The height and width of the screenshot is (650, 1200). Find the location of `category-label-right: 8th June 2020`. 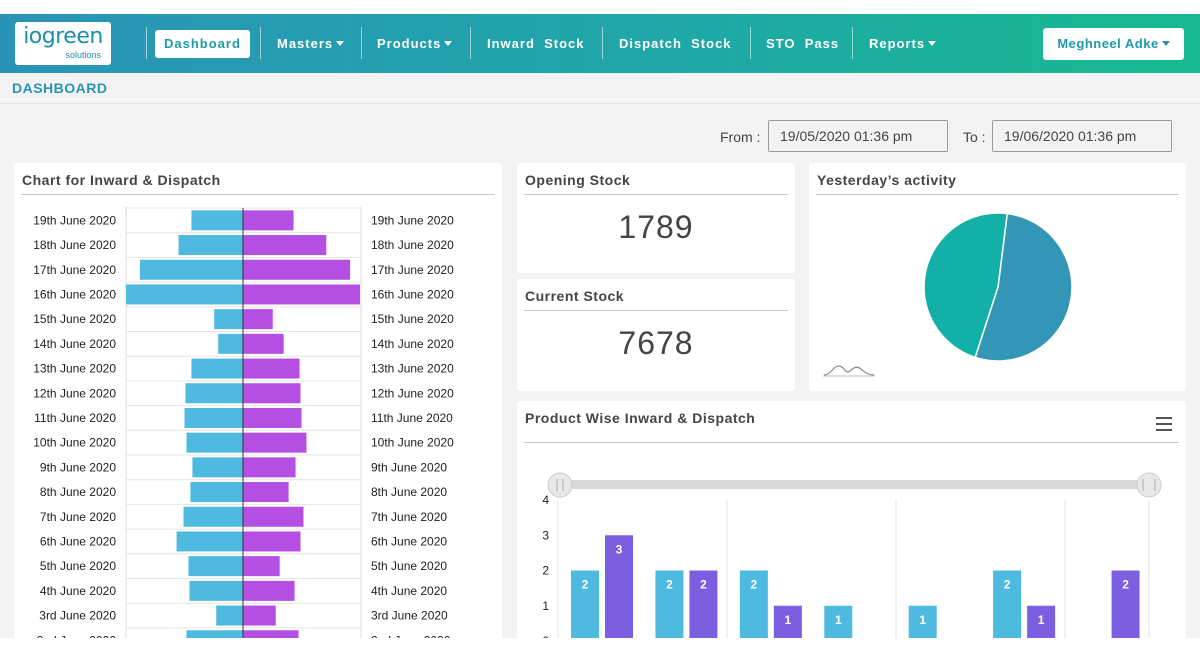

category-label-right: 8th June 2020 is located at coordinates (409, 492).